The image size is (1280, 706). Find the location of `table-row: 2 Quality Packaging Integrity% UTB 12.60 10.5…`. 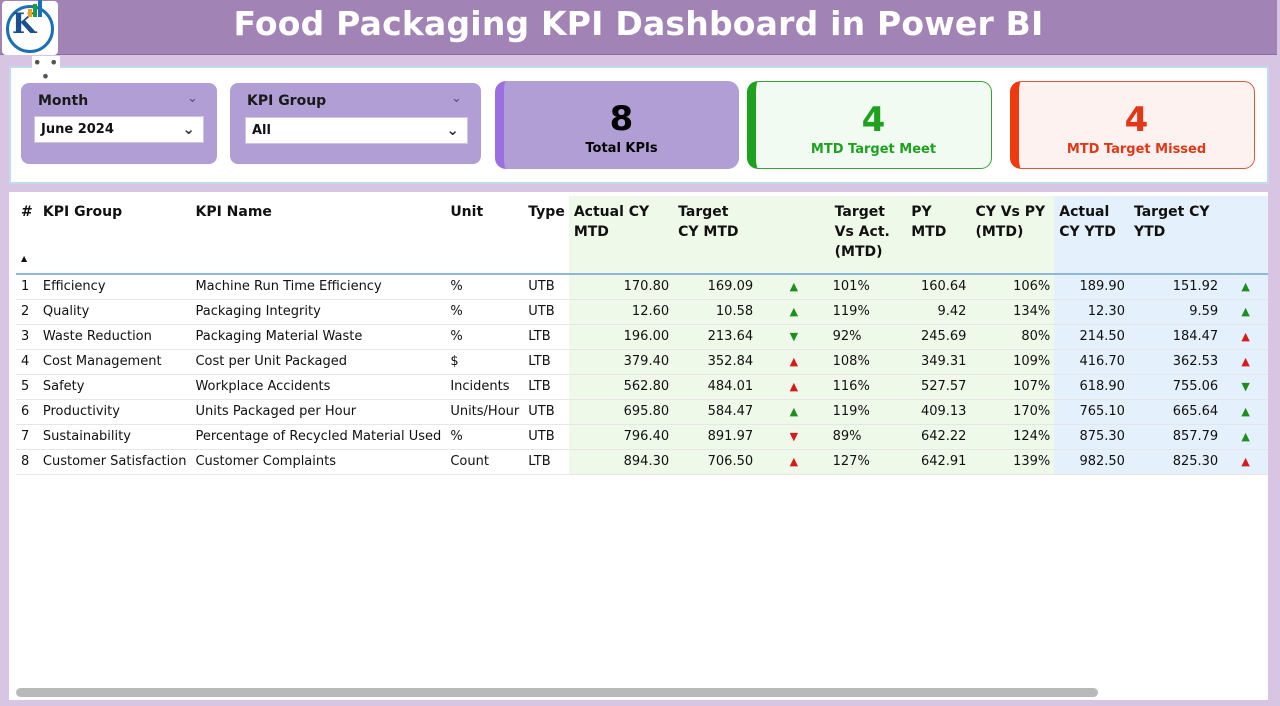

table-row: 2 Quality Packaging Integrity% UTB 12.60 10.5… is located at coordinates (642, 312).